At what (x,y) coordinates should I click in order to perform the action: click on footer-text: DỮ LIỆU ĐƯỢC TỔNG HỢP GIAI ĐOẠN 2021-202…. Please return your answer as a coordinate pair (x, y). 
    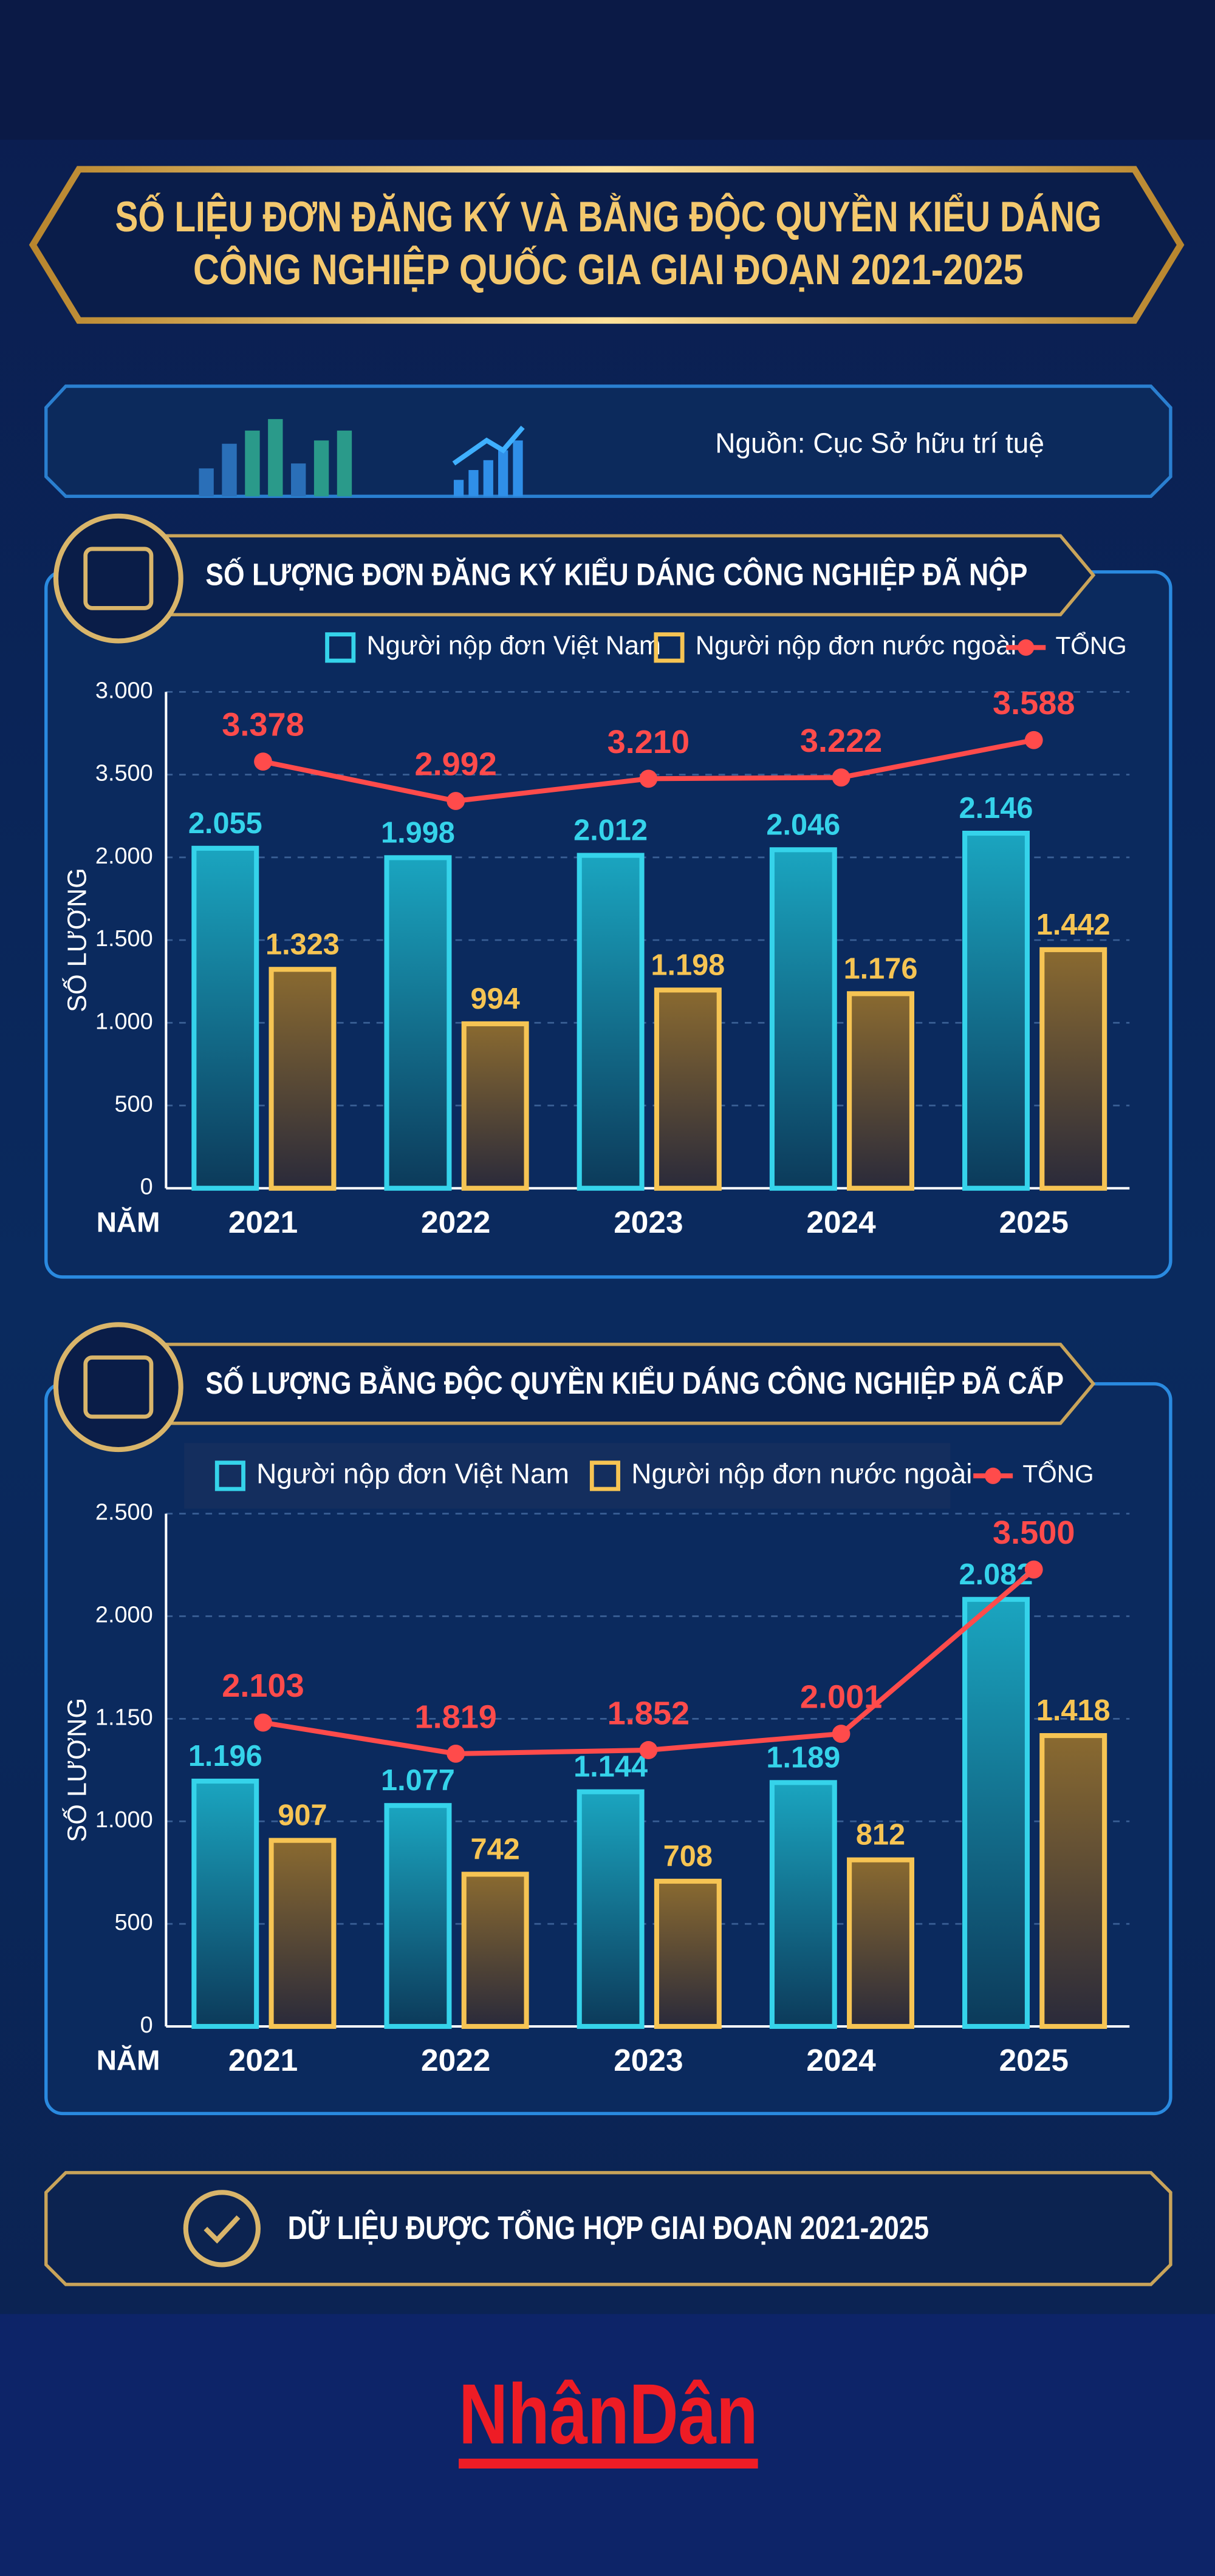
    Looking at the image, I should click on (608, 2227).